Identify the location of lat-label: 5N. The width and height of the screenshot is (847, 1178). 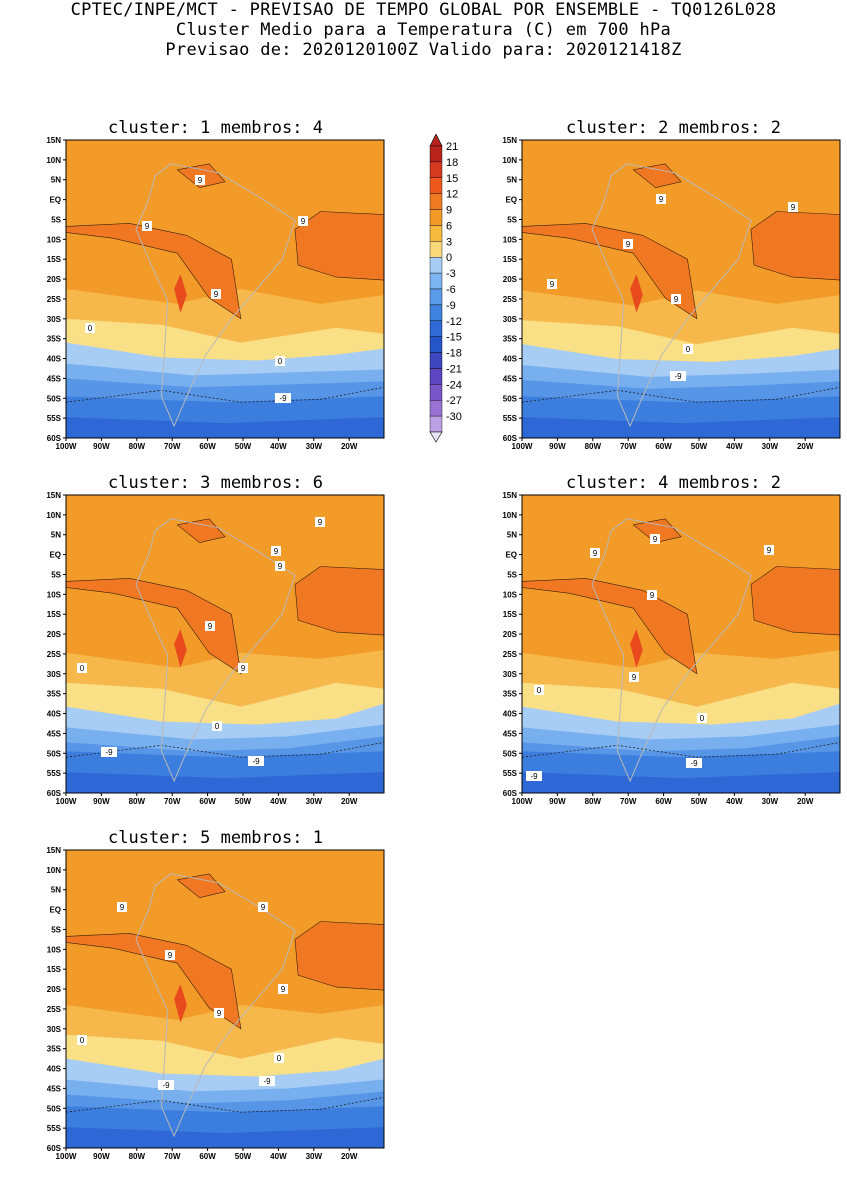
(512, 535).